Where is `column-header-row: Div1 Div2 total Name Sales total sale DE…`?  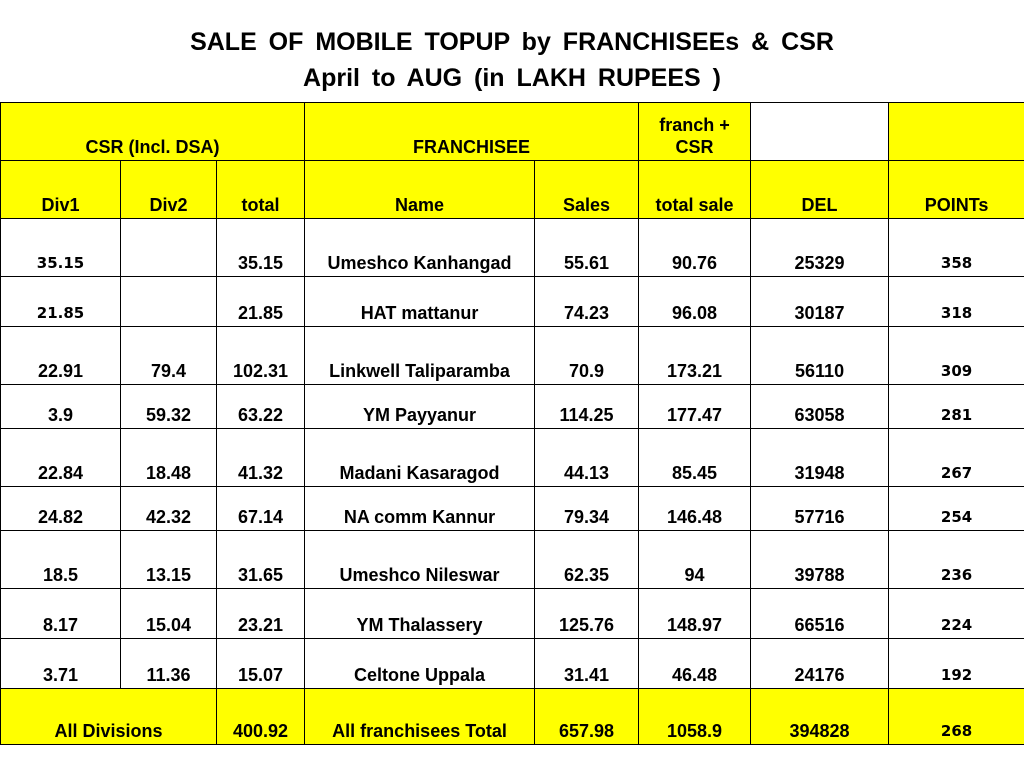 column-header-row: Div1 Div2 total Name Sales total sale DE… is located at coordinates (512, 189).